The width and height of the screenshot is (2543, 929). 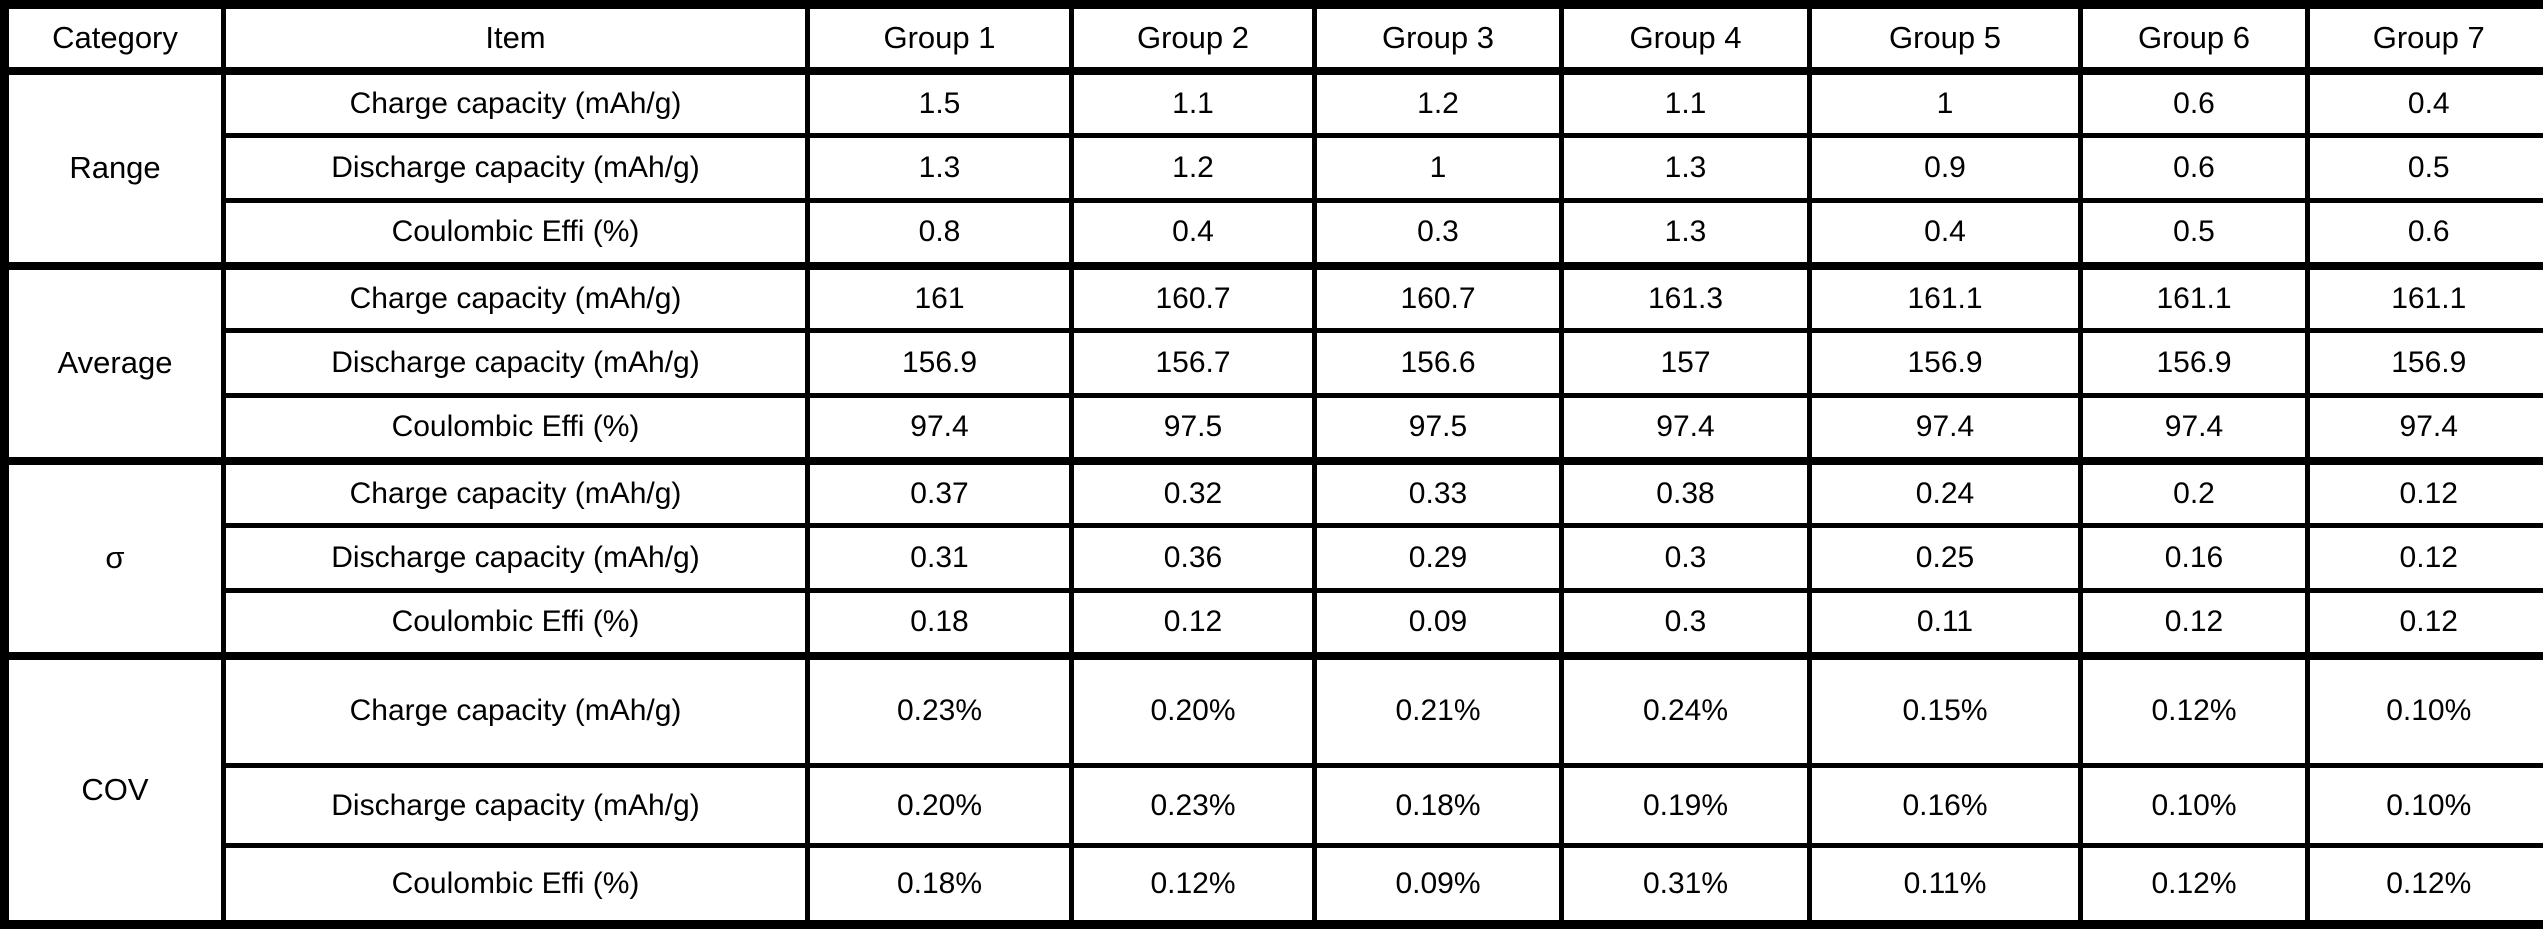 I want to click on col-header-group-3: Group 3, so click(x=1438, y=38).